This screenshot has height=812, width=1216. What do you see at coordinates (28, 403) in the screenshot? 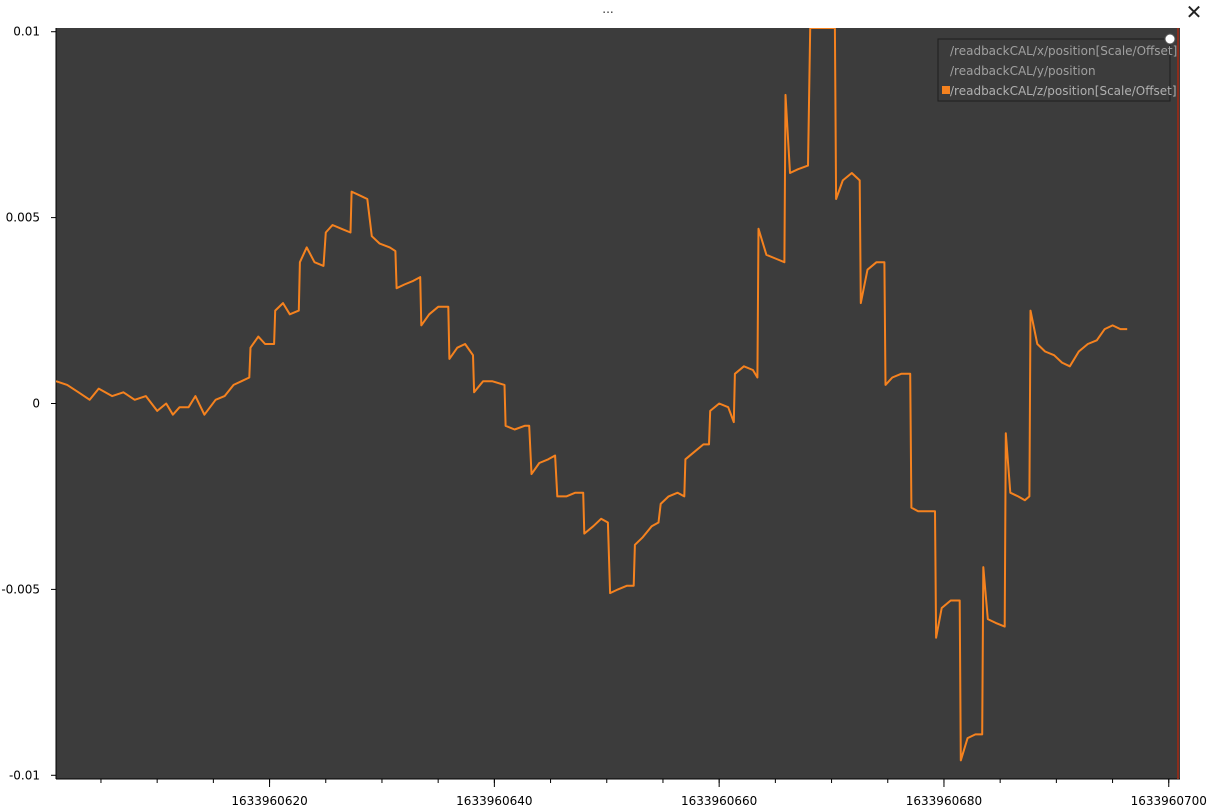
I see `y-axis-ticks: 0.01 0.005 0 -0.005 -0.01` at bounding box center [28, 403].